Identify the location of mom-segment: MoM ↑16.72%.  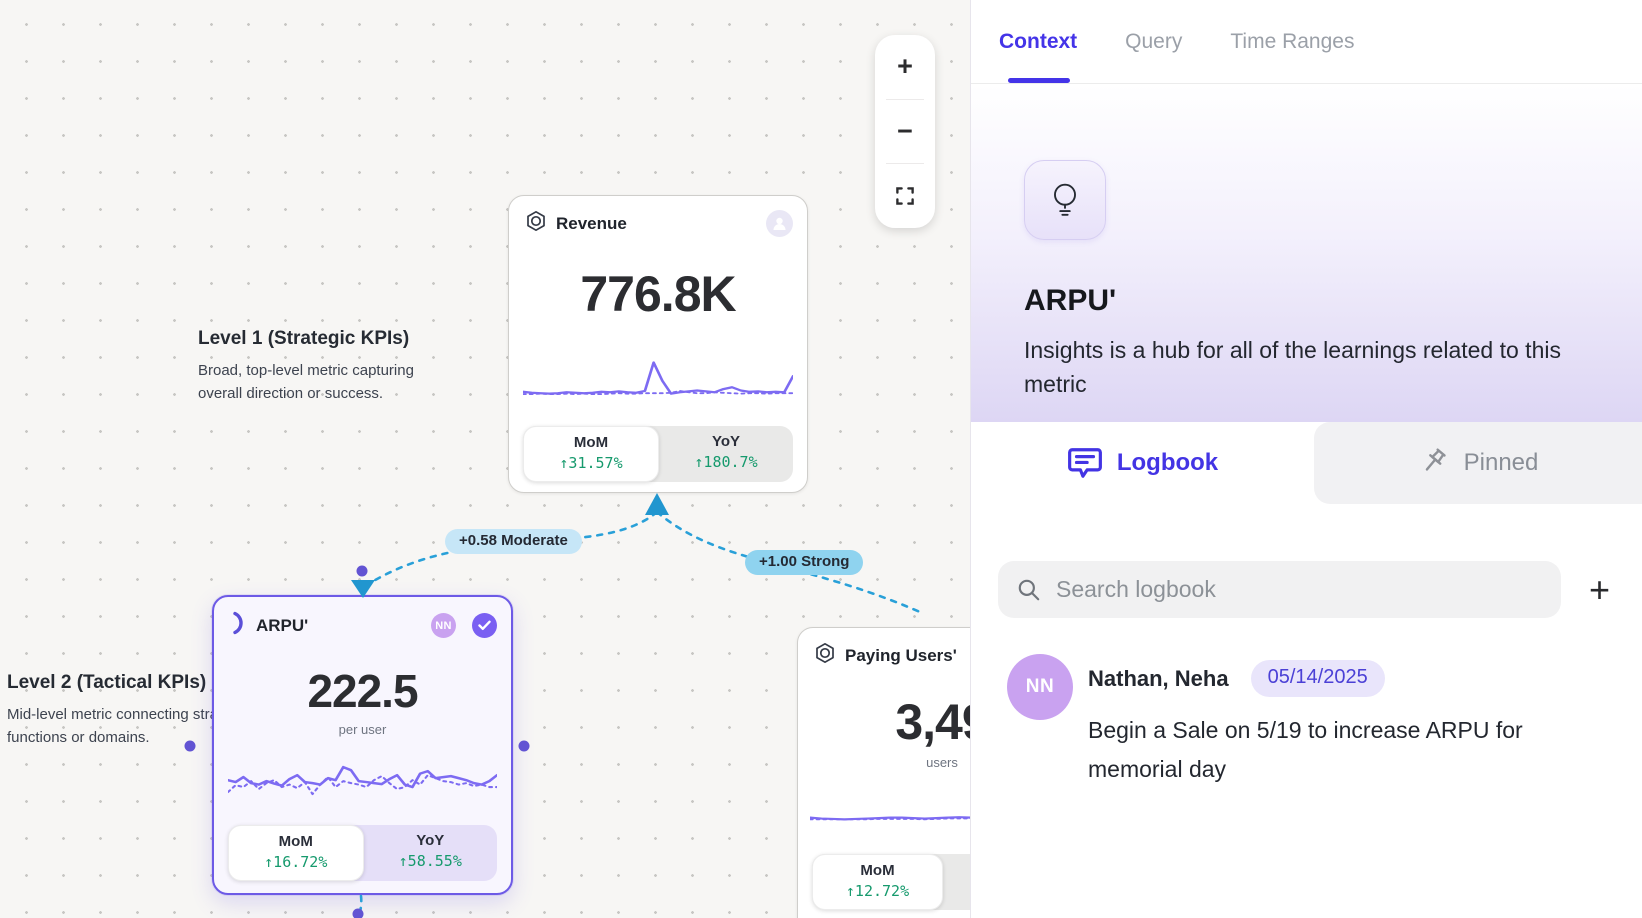
(296, 853).